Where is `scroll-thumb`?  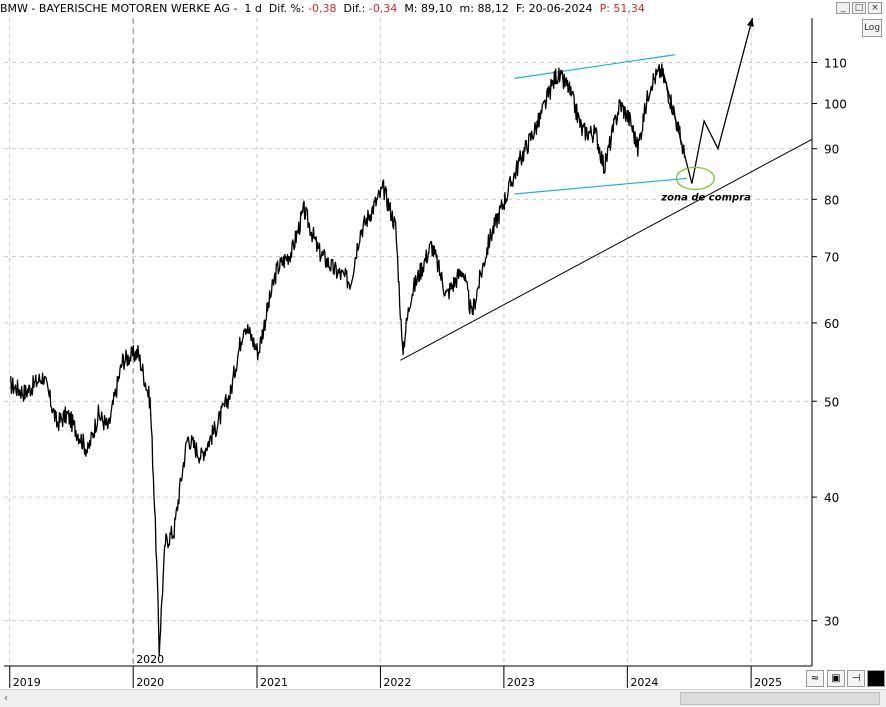
scroll-thumb is located at coordinates (780, 698).